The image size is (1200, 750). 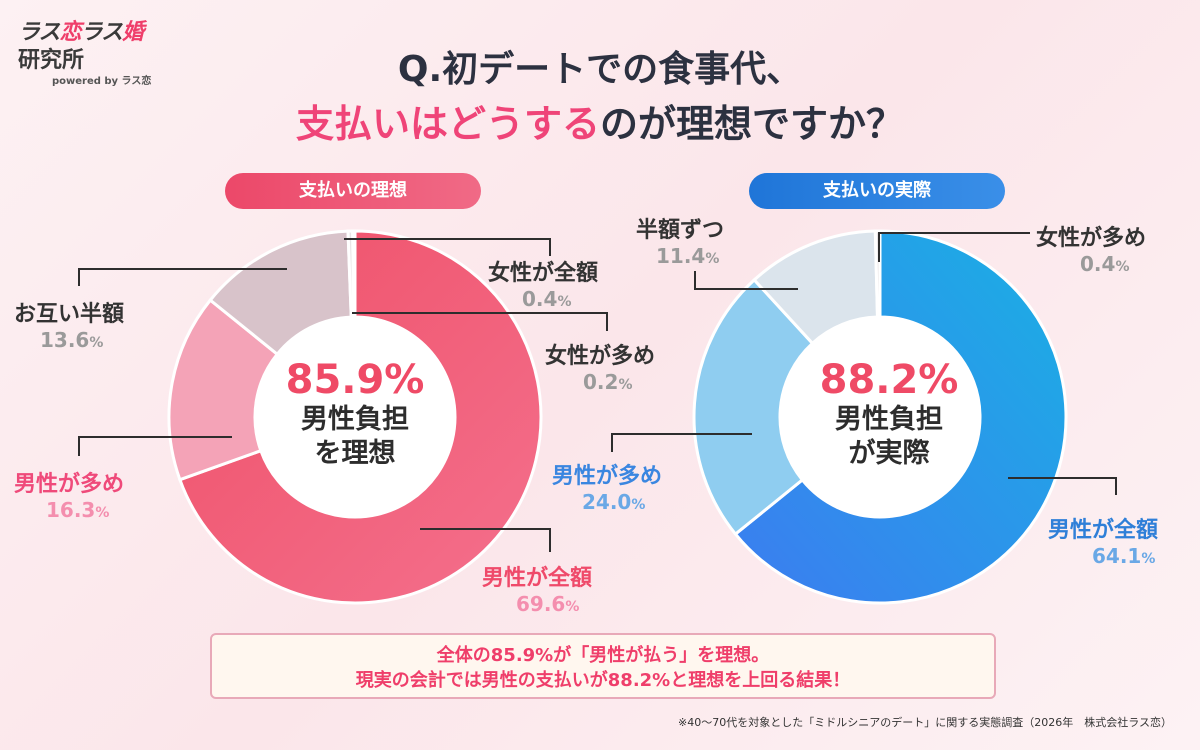 I want to click on slice-label: 女性が全額 0.4%, so click(x=543, y=283).